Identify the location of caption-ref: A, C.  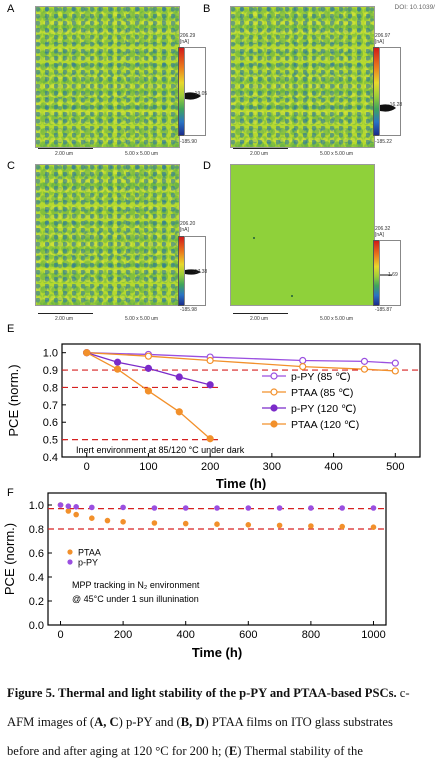
(106, 722).